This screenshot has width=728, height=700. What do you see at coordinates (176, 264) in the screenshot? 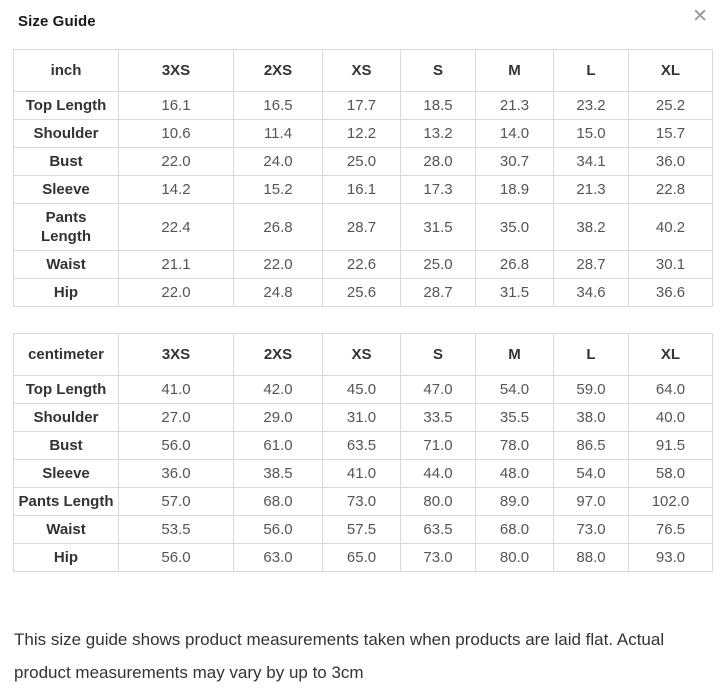
I see `table-cell: 21.1` at bounding box center [176, 264].